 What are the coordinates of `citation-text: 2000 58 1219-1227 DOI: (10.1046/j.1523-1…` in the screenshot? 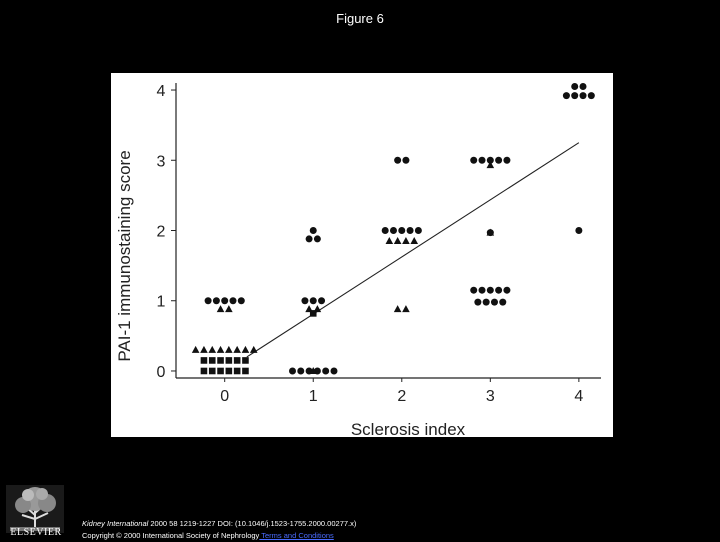 It's located at (252, 523).